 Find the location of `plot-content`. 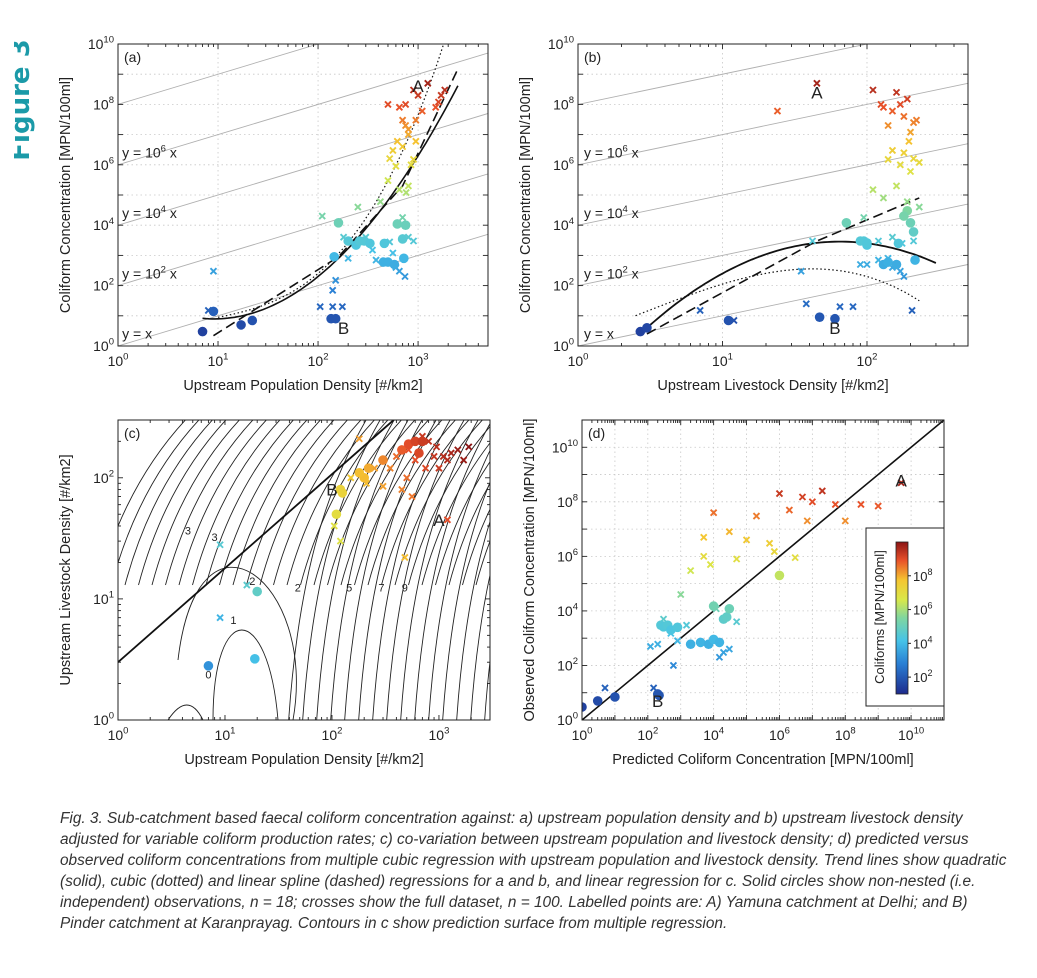

plot-content is located at coordinates (304, 570).